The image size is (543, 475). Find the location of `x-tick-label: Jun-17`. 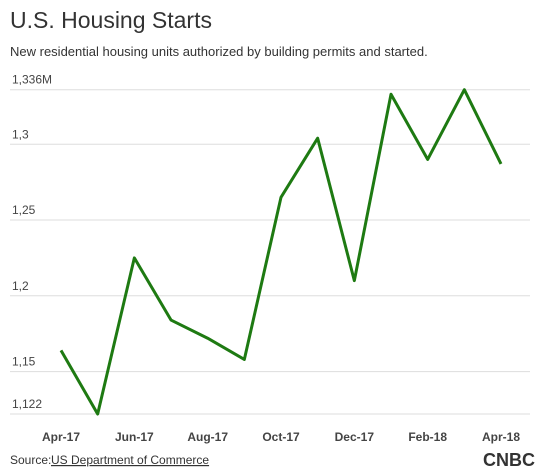

x-tick-label: Jun-17 is located at coordinates (134, 437).